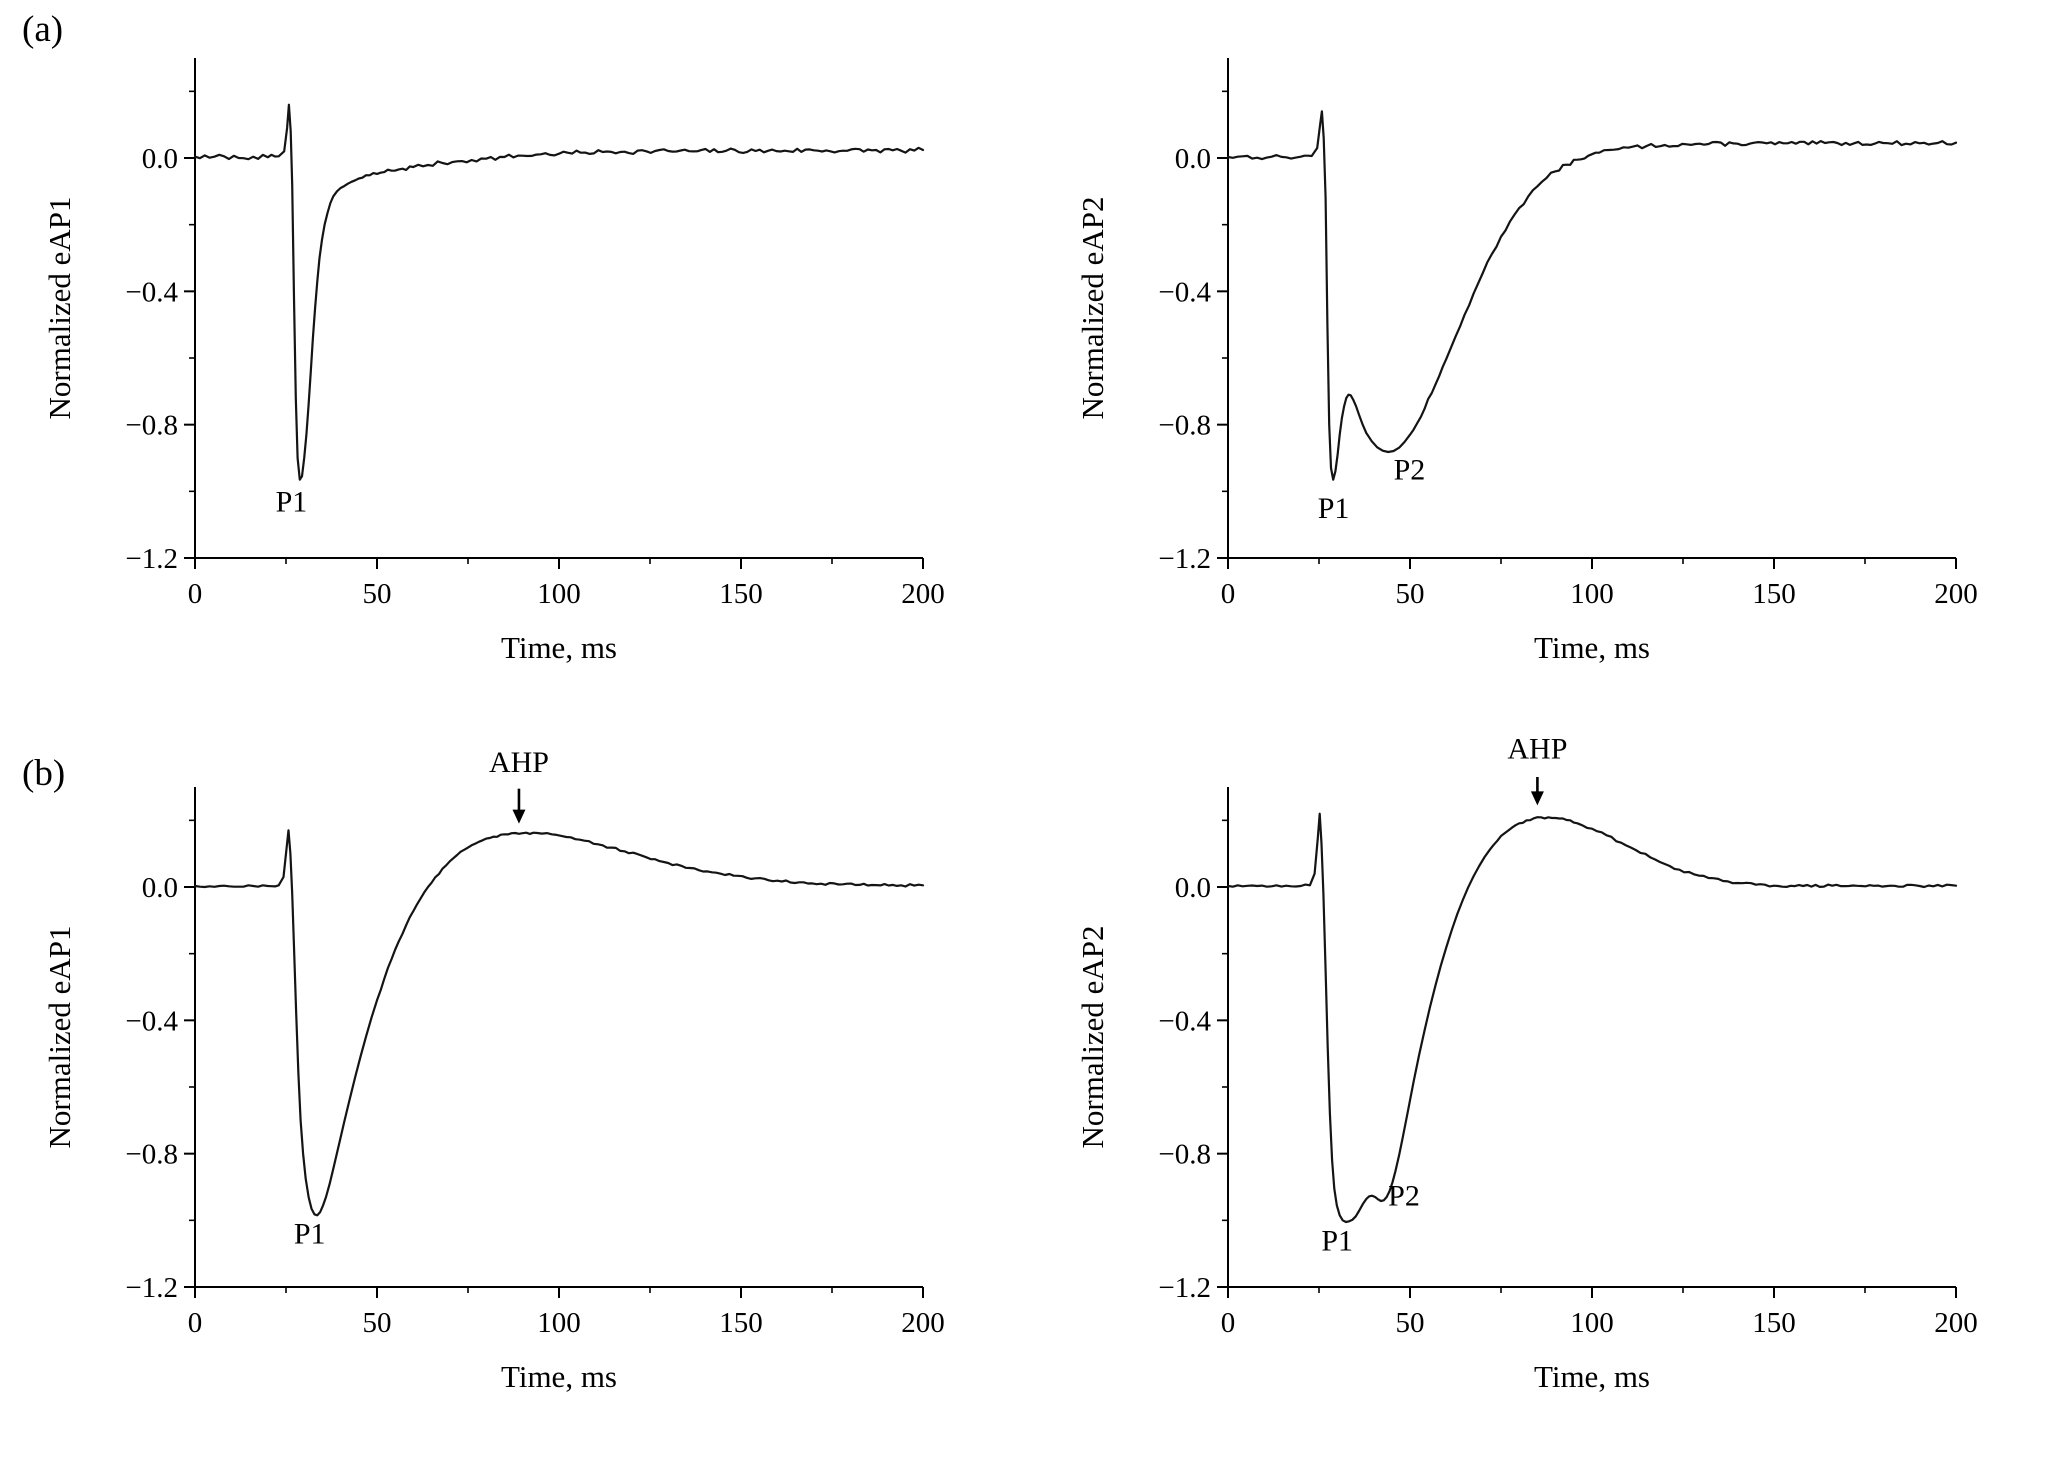 This screenshot has height=1459, width=2067. I want to click on trace-a1, so click(559, 292).